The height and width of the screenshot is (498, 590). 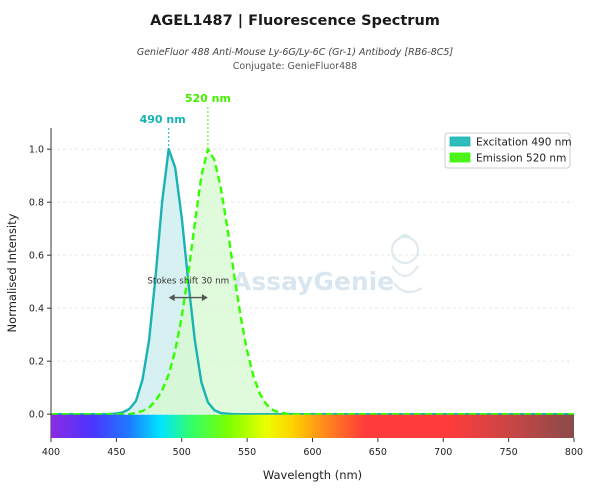 I want to click on watermark-text: AssayGenie, so click(x=313, y=281).